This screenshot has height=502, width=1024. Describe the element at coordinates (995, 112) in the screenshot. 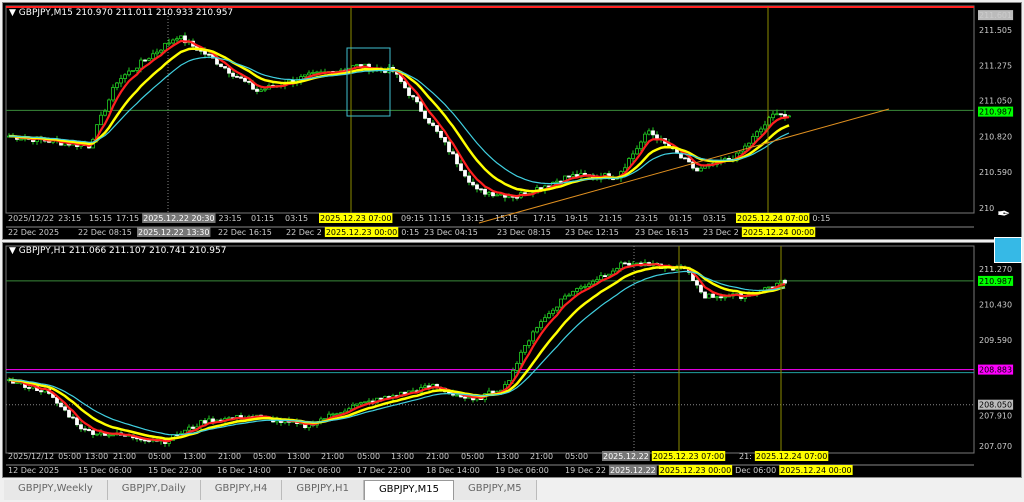

I see `current-price-label: 210.987` at that location.